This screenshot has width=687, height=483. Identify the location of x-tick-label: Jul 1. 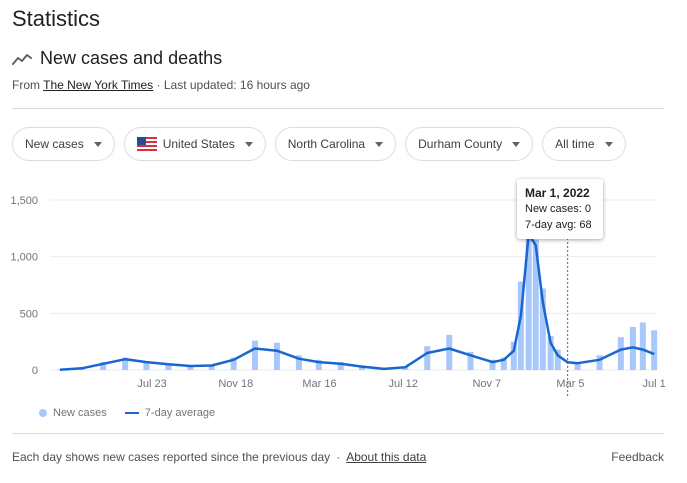
(654, 384).